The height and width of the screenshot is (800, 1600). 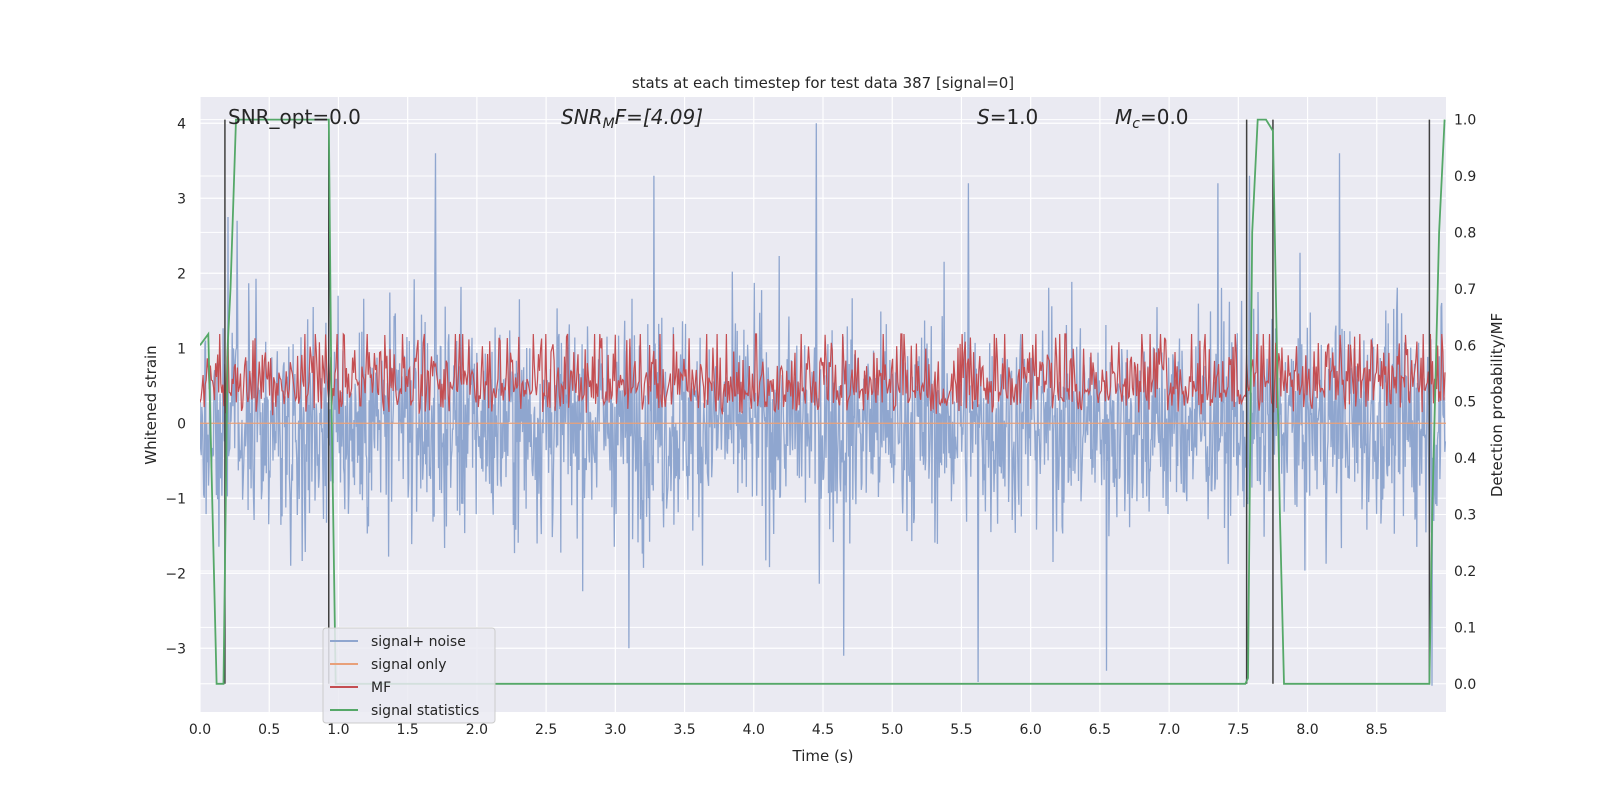 What do you see at coordinates (1100, 730) in the screenshot?
I see `x-tick-label: 6.5` at bounding box center [1100, 730].